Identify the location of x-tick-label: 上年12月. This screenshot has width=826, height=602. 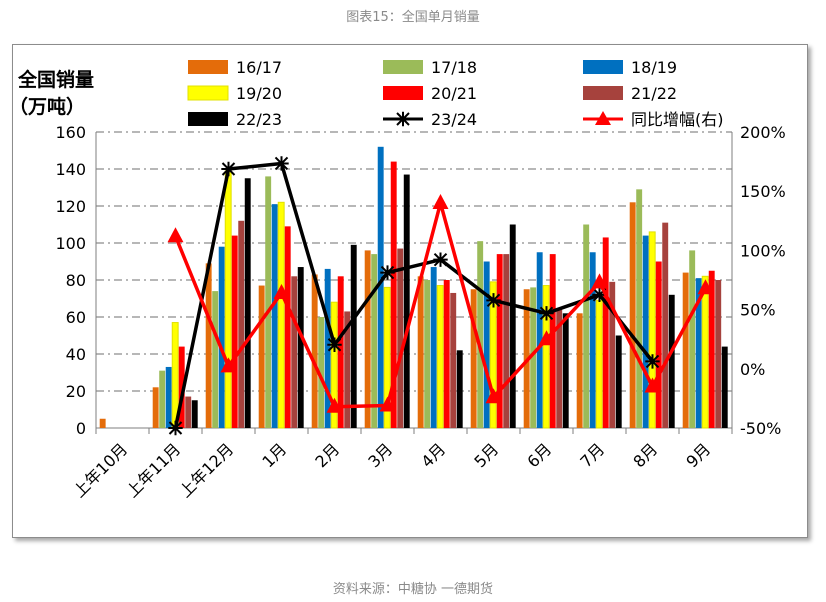
(207, 470).